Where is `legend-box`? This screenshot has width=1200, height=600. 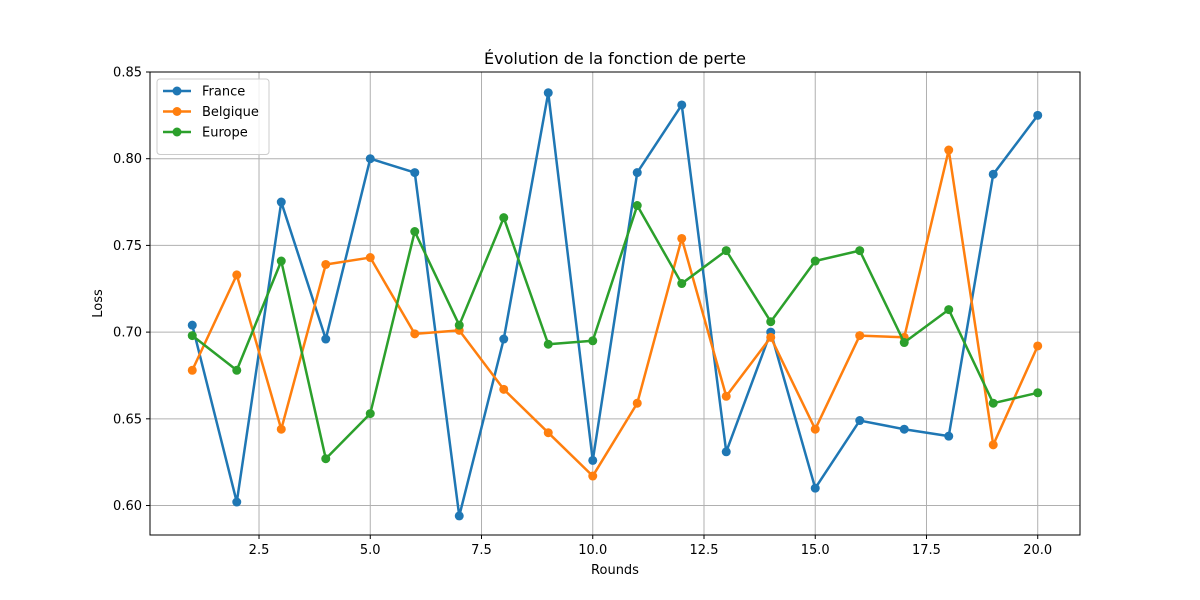
legend-box is located at coordinates (213, 116).